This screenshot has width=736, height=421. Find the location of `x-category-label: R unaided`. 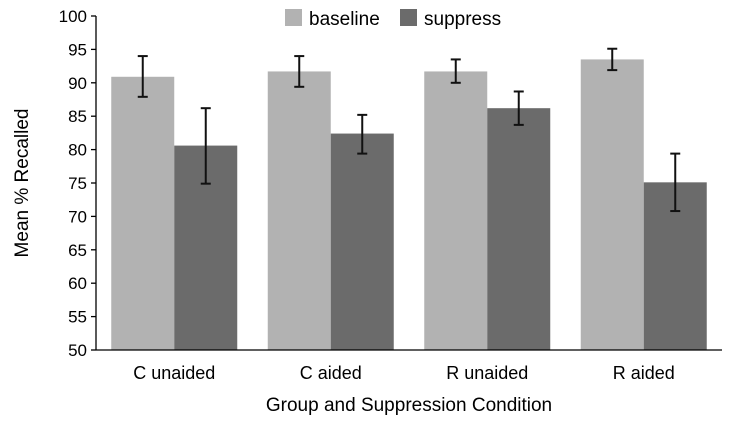

x-category-label: R unaided is located at coordinates (487, 373).